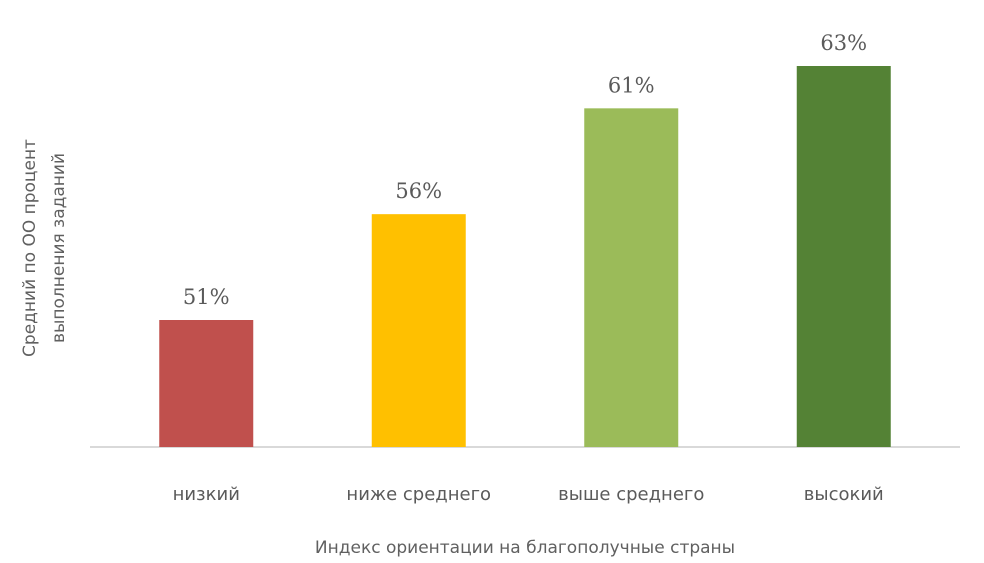 Image resolution: width=984 pixels, height=563 pixels. Describe the element at coordinates (30, 248) in the screenshot. I see `y-axis-title-line-1: Средний по ОО процент` at that location.